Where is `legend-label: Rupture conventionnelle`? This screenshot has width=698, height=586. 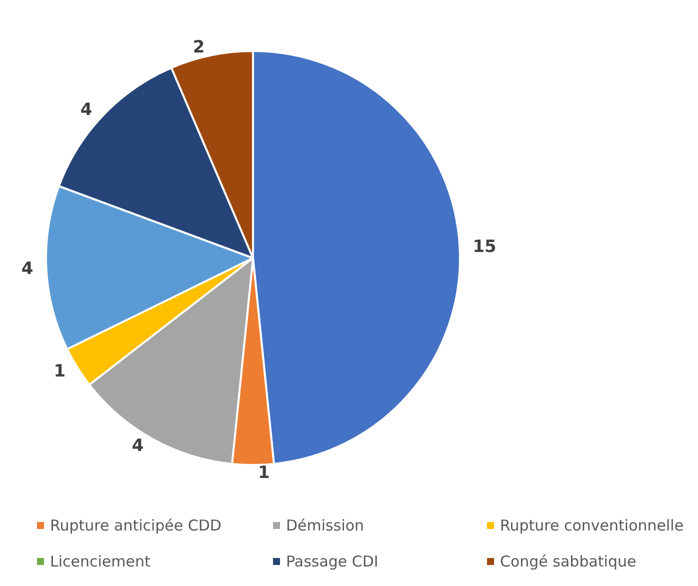
legend-label: Rupture conventionnelle is located at coordinates (592, 525).